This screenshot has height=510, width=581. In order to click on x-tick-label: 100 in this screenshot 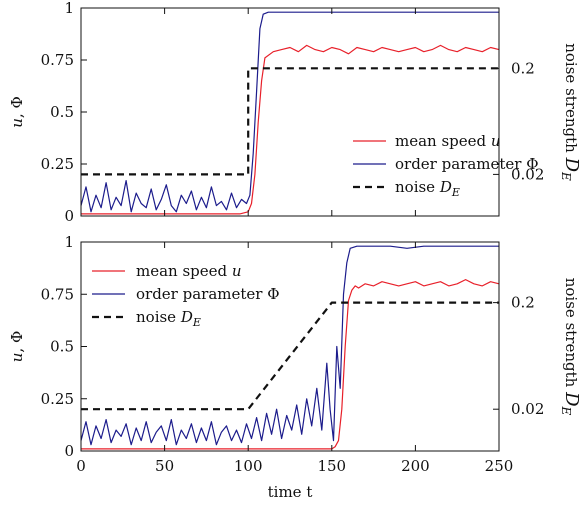, I will do `click(248, 466)`.